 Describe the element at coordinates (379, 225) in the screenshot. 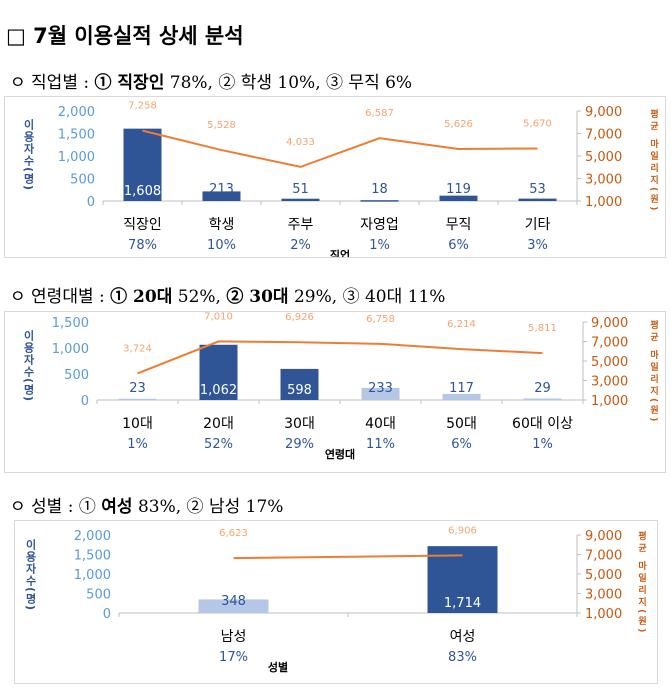

I see `category-label: 자영업` at that location.